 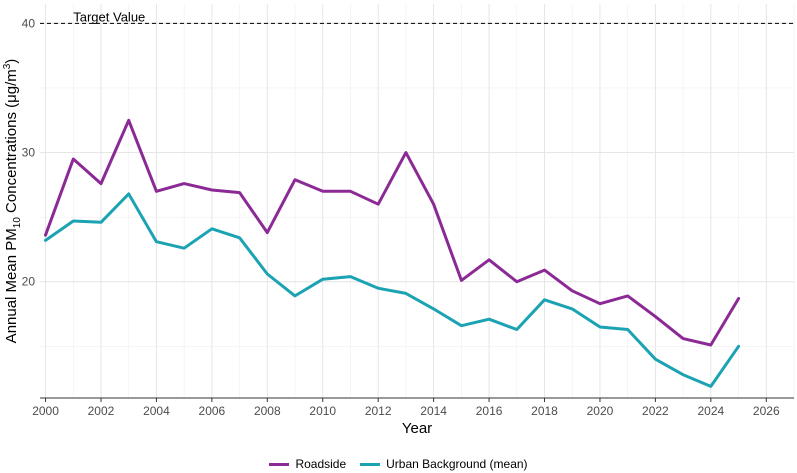 I want to click on legend: Roadside Urban Background (mean), so click(x=398, y=464).